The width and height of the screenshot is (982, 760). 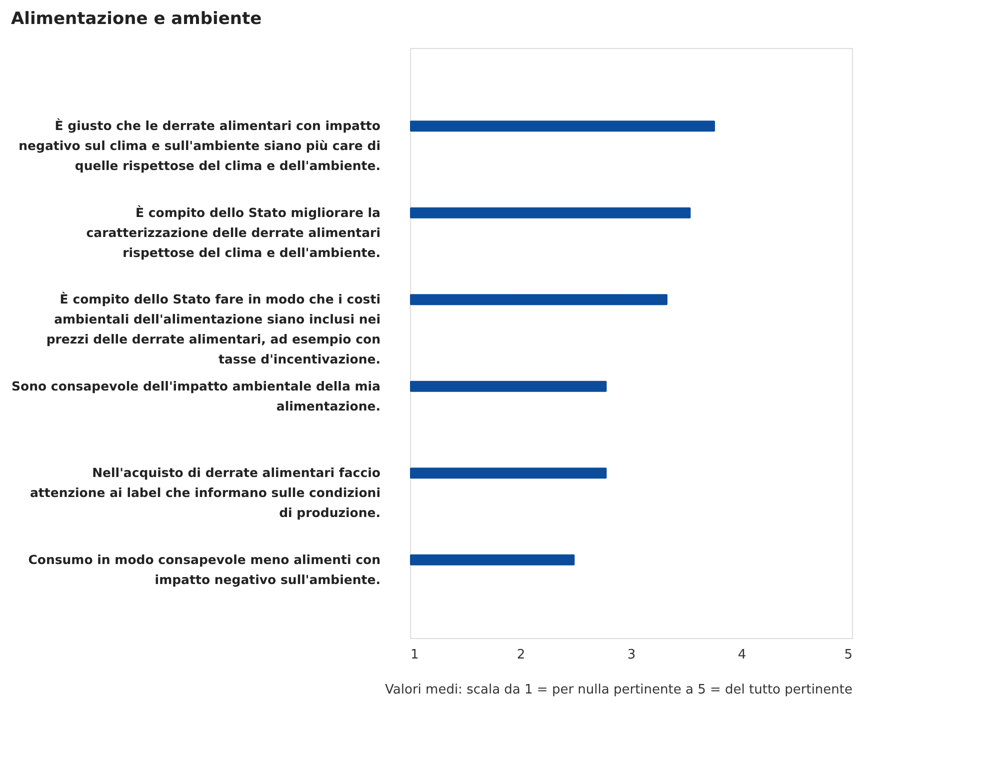 I want to click on y-tick-label: Sono consapevole dell'impatto ambientale della mia alimentazione., so click(x=195, y=396).